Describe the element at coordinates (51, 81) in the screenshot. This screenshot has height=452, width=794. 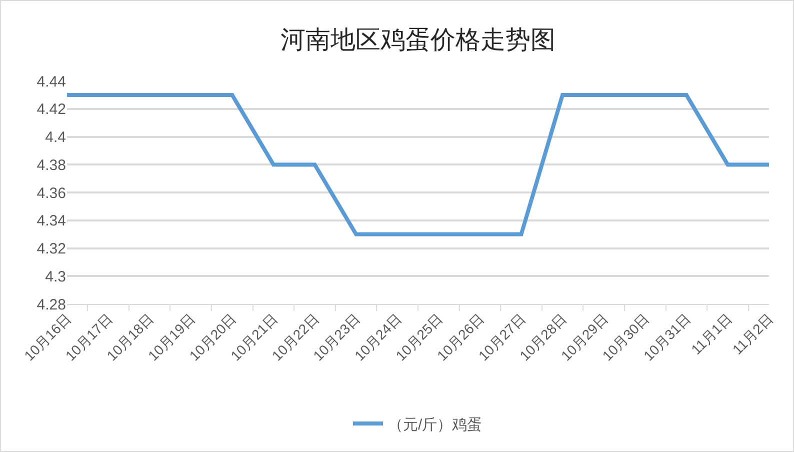
I see `y-tick-label: 4.44` at that location.